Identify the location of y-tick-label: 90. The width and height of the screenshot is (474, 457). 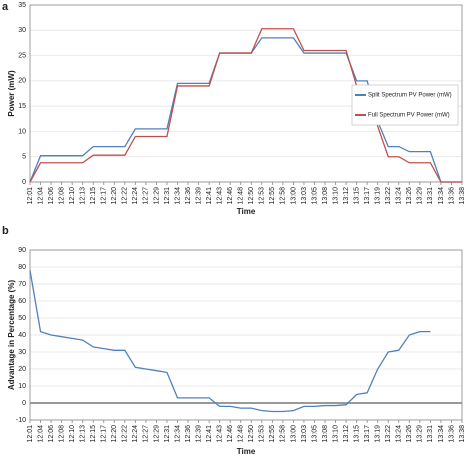
(22, 250).